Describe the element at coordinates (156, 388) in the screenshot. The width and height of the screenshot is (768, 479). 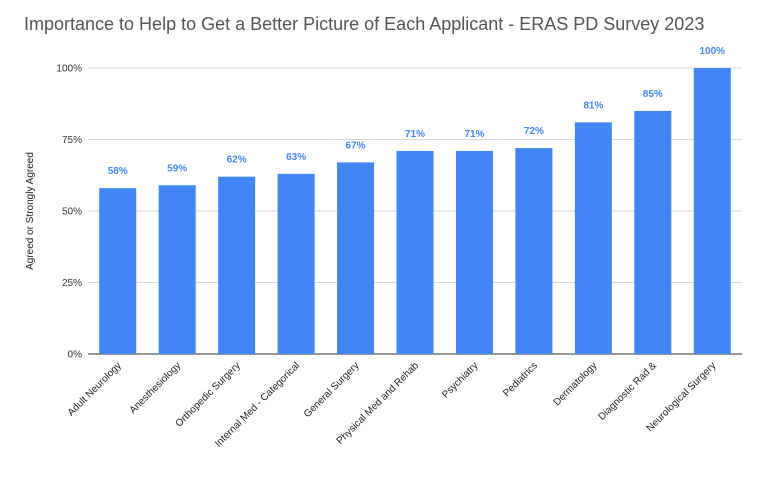
I see `category-label: Anesthesiology` at that location.